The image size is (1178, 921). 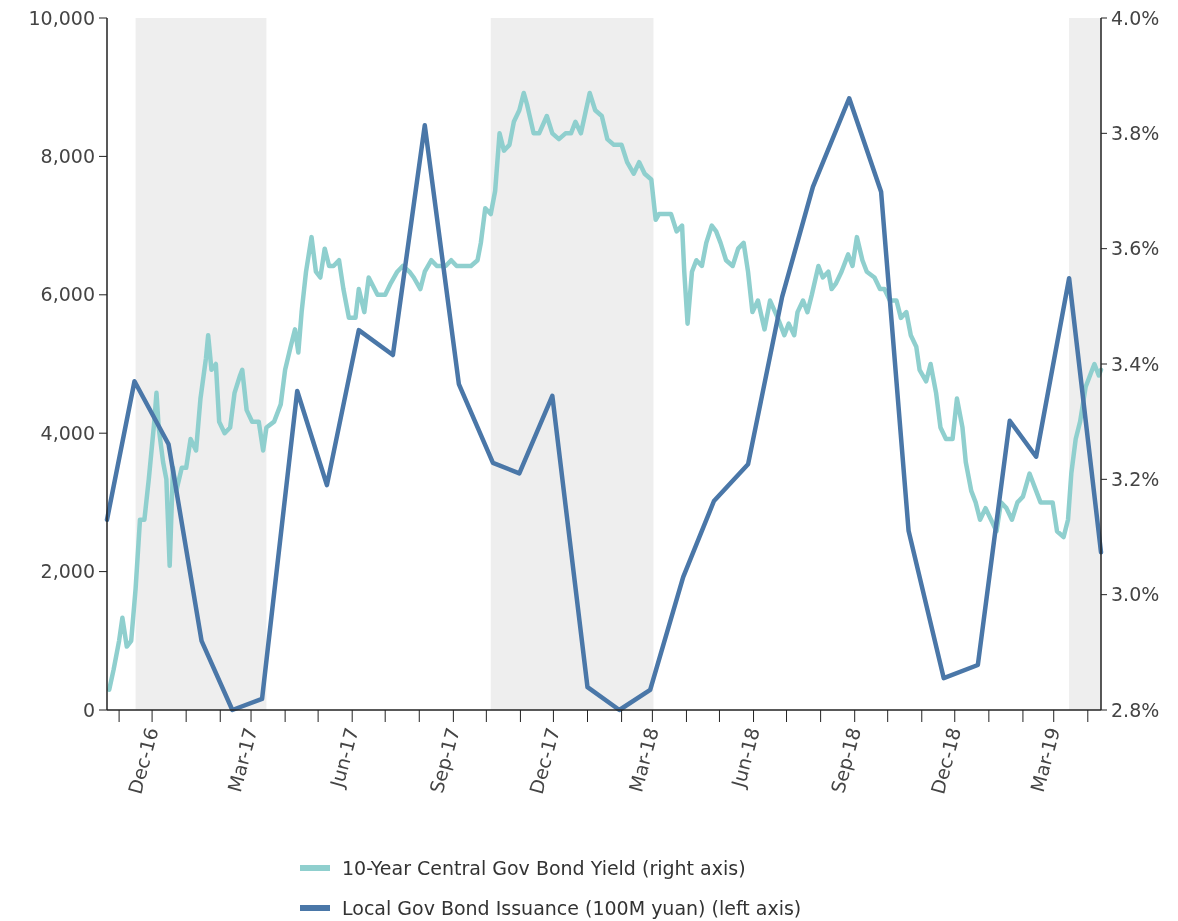 What do you see at coordinates (1135, 132) in the screenshot?
I see `y2-tick-label: 3.8%` at bounding box center [1135, 132].